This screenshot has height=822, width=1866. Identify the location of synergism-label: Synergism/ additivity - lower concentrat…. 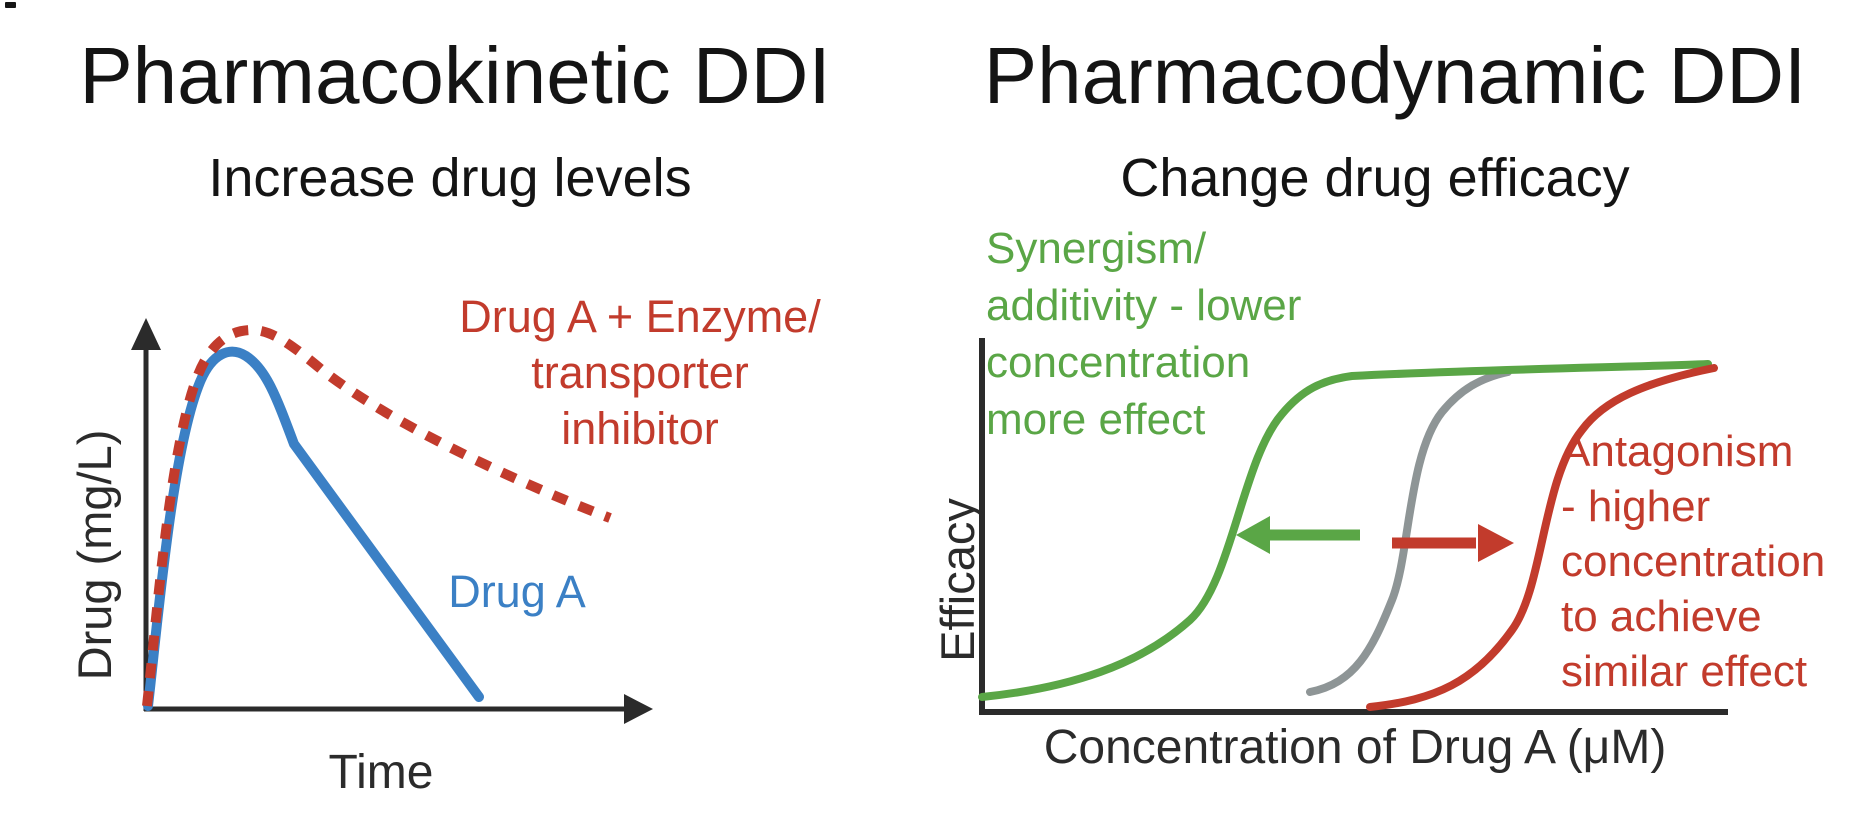
(1196, 334).